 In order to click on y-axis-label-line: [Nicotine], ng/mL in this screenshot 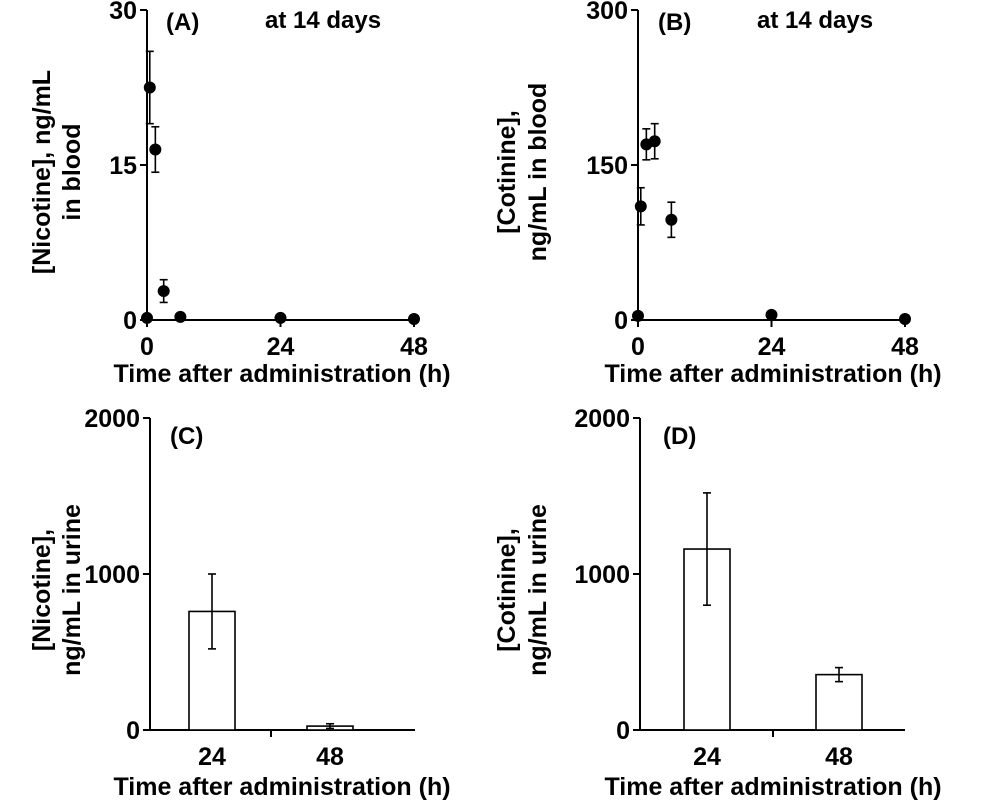, I will do `click(42, 172)`.